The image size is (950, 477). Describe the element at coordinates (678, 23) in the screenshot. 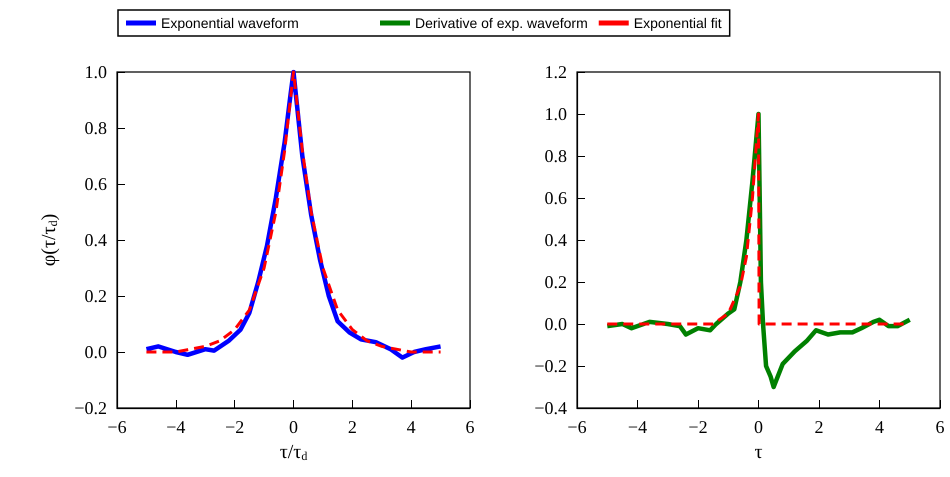

I see `legend-label: Exponential fit` at that location.